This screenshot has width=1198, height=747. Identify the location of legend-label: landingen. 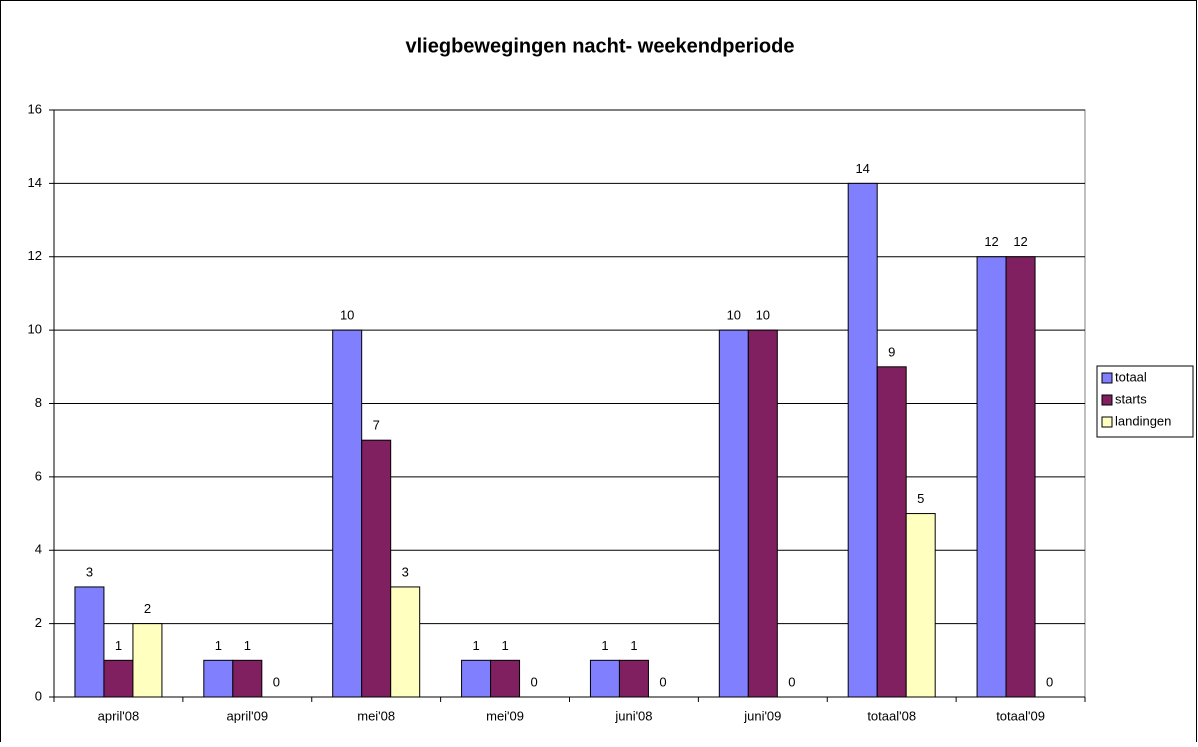
(1143, 420).